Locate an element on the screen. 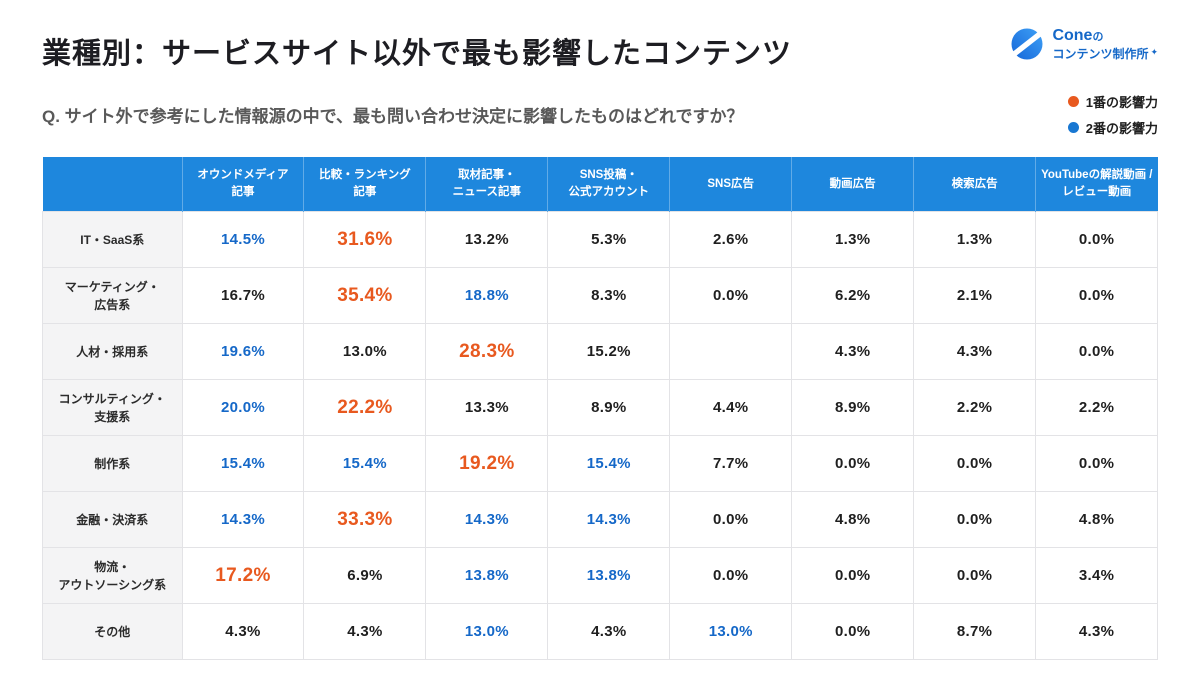 Image resolution: width=1200 pixels, height=675 pixels. row-label: マーケティング・ 広告系 is located at coordinates (112, 295).